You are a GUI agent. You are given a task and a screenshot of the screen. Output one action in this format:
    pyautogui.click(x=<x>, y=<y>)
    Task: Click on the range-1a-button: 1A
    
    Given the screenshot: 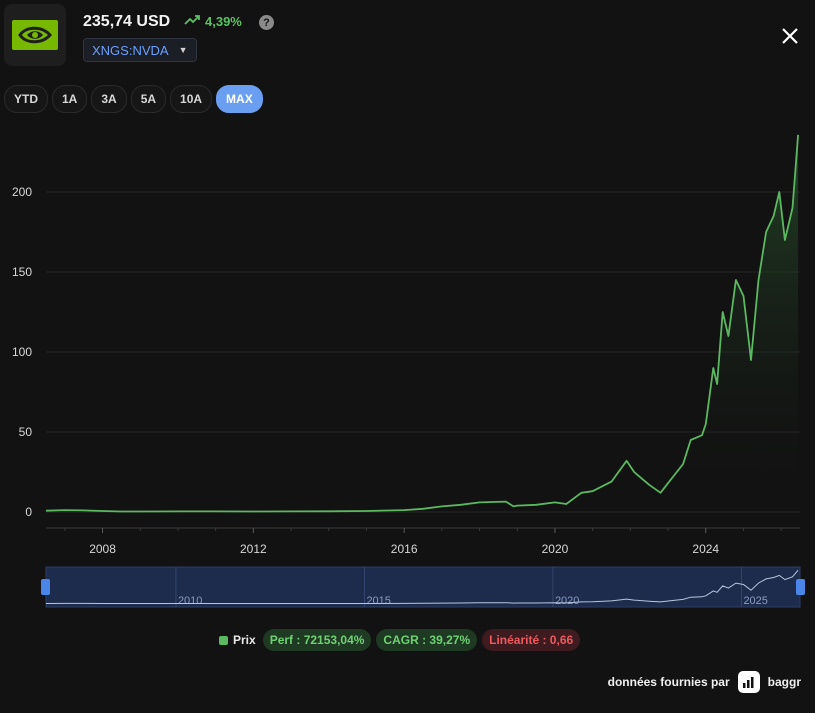 What is the action you would take?
    pyautogui.click(x=70, y=99)
    